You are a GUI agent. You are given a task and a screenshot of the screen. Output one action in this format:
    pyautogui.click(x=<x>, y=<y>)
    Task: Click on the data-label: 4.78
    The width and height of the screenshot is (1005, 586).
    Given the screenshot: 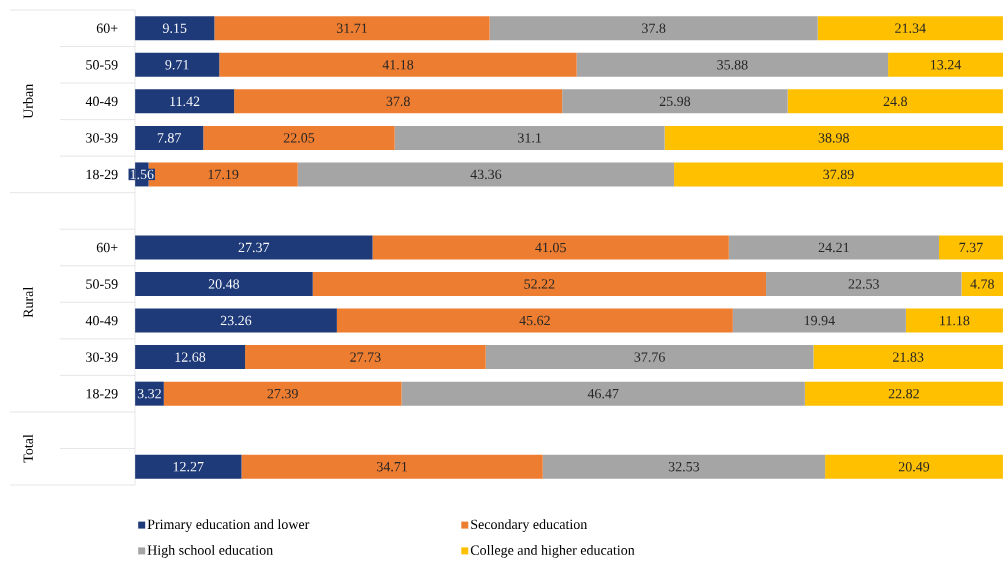 What is the action you would take?
    pyautogui.click(x=982, y=284)
    